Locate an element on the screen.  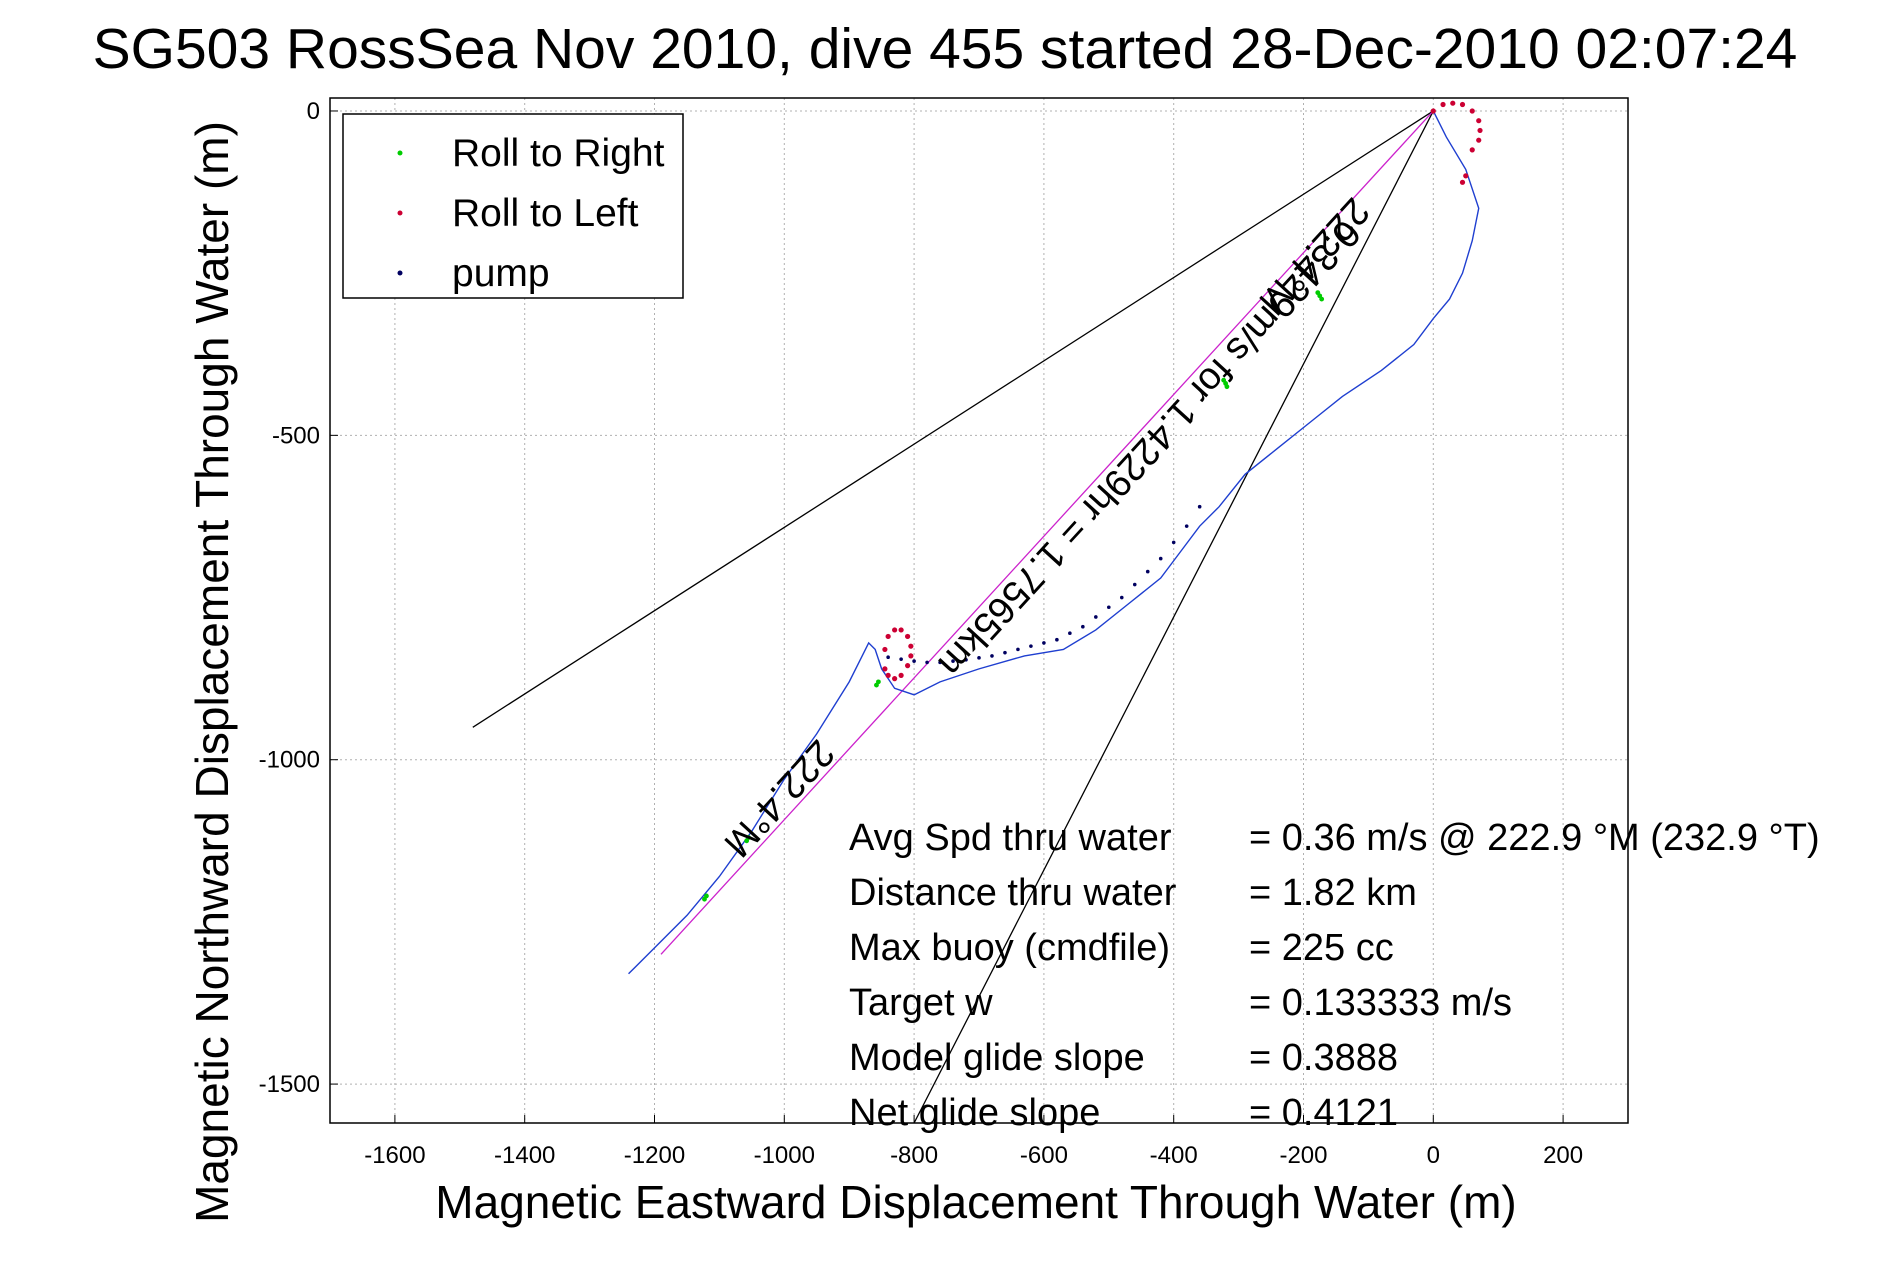
legend-box is located at coordinates (513, 206).